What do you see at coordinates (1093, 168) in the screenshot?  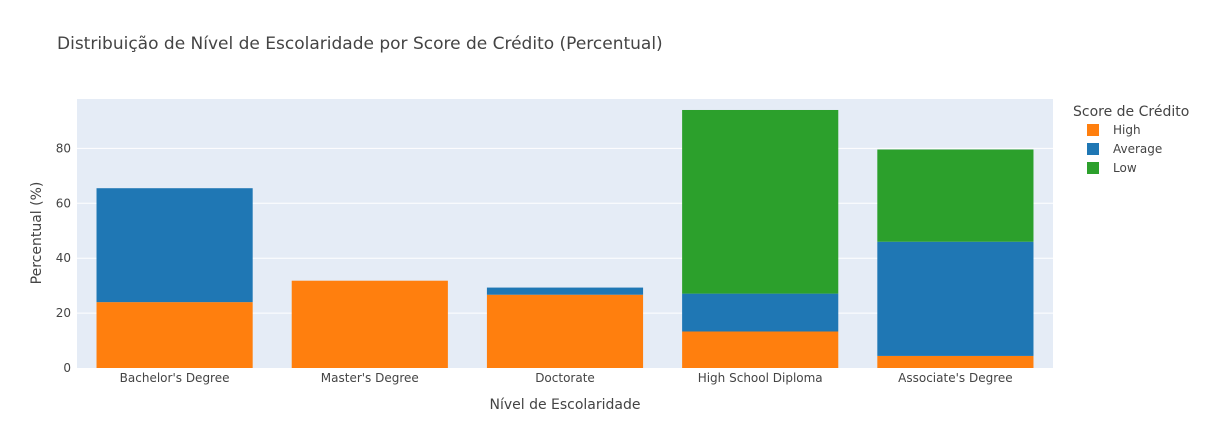 I see `legend-swatch-low` at bounding box center [1093, 168].